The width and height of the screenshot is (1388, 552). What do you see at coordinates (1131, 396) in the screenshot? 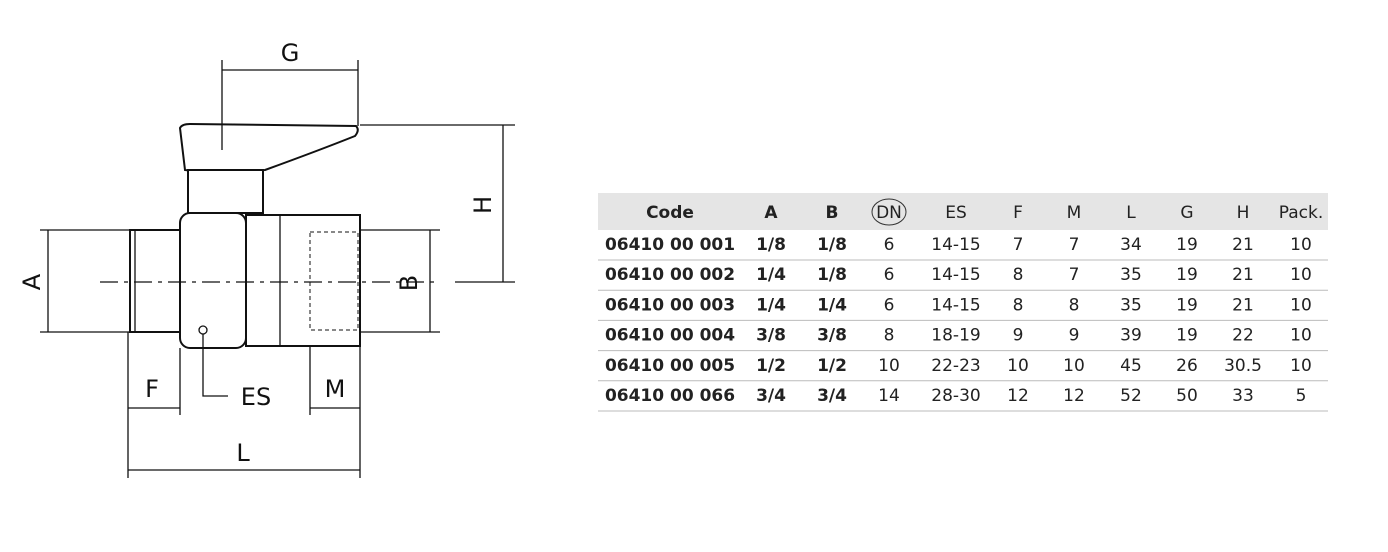
I see `cell: 52` at bounding box center [1131, 396].